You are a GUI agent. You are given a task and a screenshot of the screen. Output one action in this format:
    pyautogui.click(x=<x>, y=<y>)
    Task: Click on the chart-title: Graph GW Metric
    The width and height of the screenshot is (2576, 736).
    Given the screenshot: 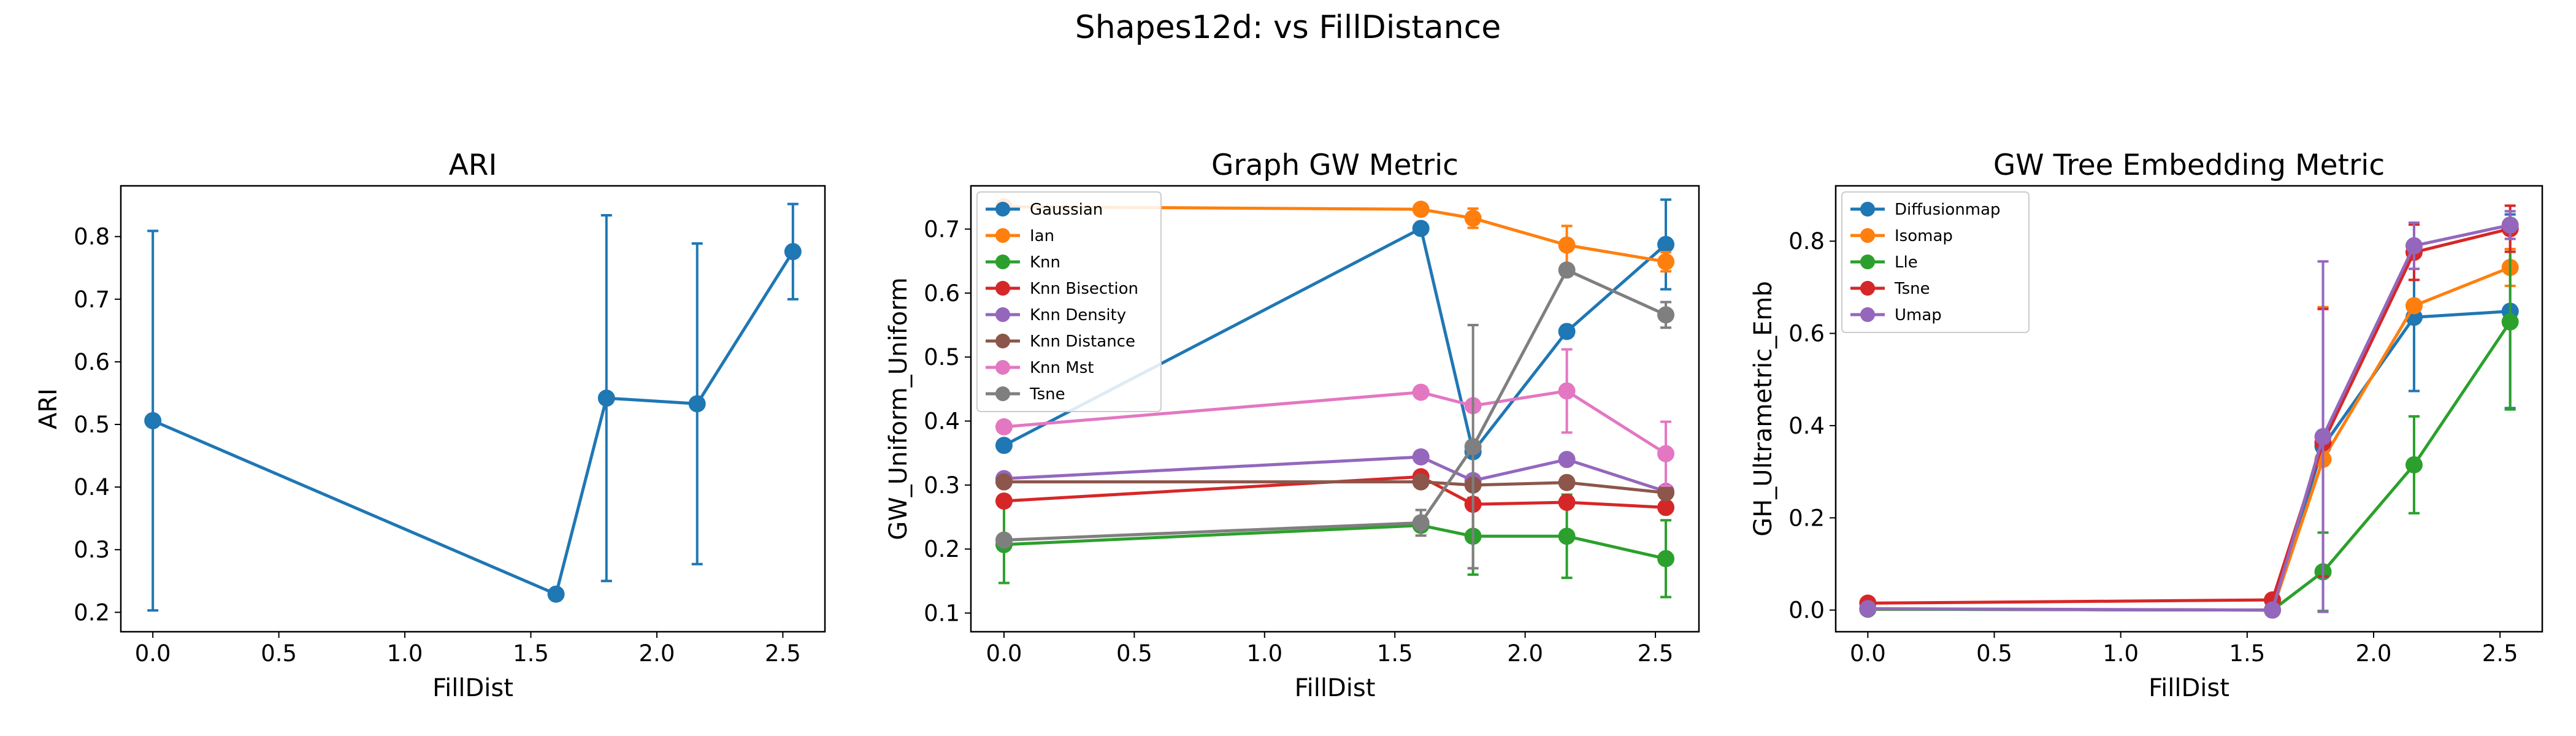 What is the action you would take?
    pyautogui.click(x=1335, y=165)
    